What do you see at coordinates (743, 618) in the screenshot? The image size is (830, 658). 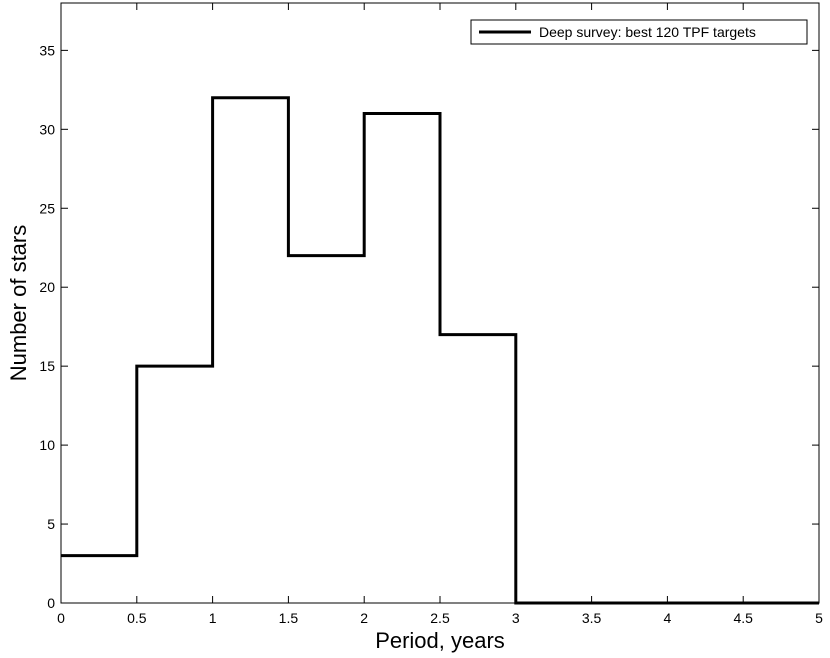 I see `x-tick-label: 4.5` at bounding box center [743, 618].